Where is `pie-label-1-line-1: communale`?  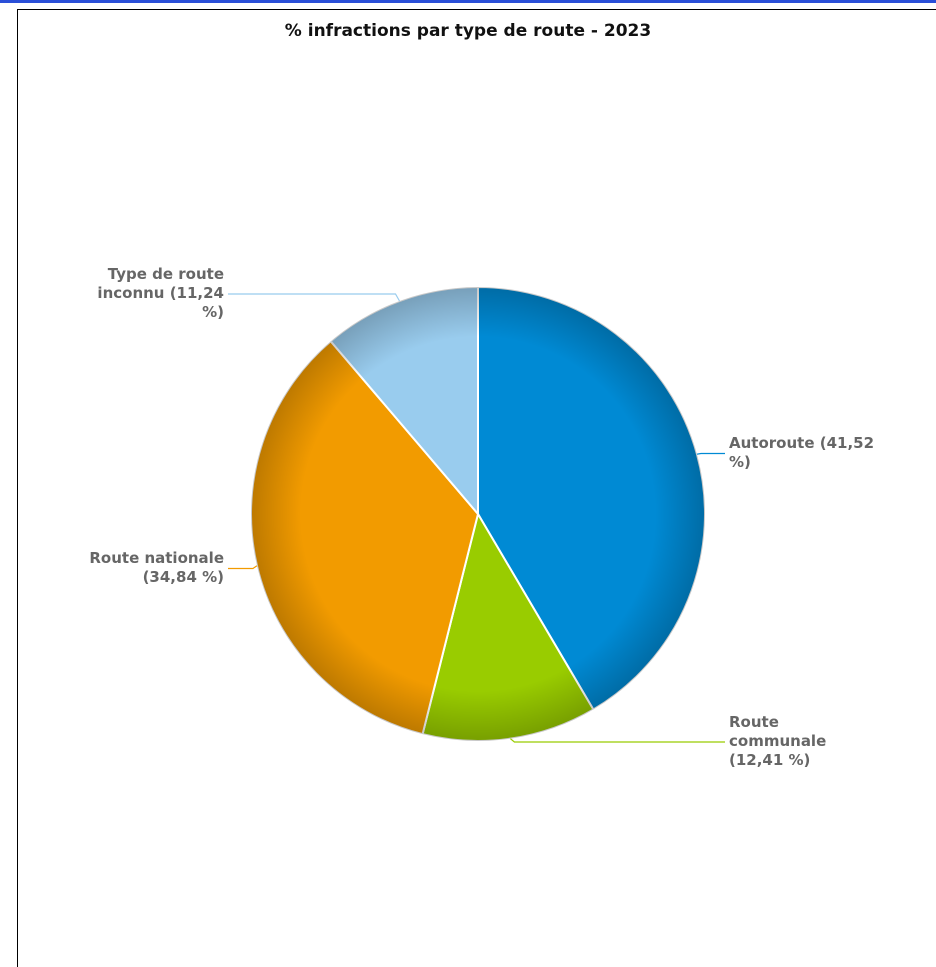 pie-label-1-line-1: communale is located at coordinates (777, 741).